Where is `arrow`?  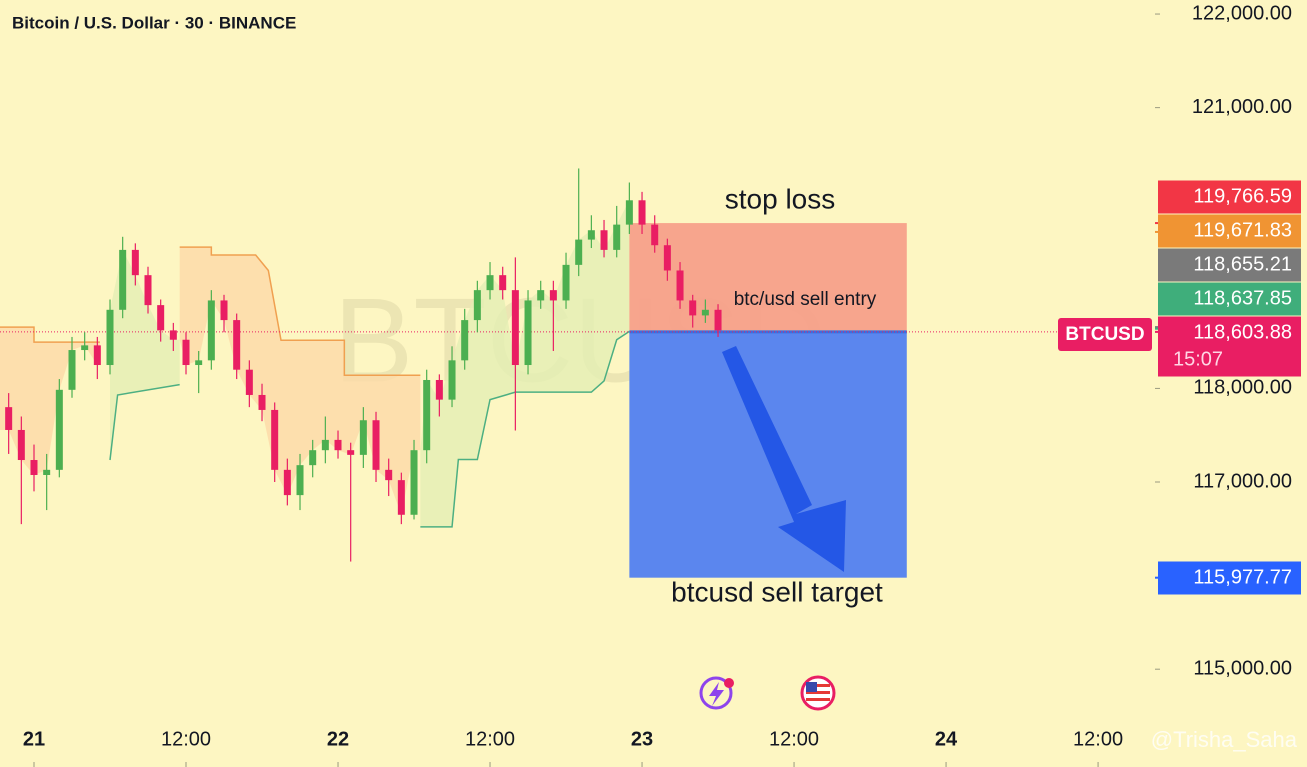 arrow is located at coordinates (784, 459).